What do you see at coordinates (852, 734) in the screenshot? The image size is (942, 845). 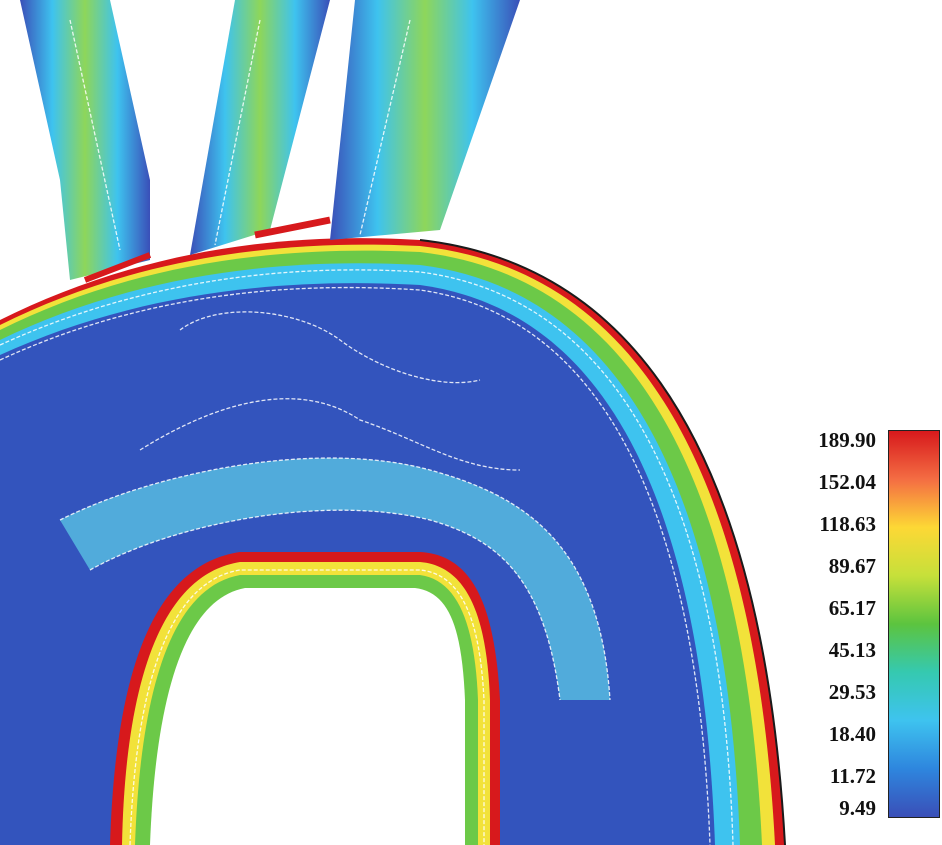 I see `colorbar-tick-label: 18.40` at bounding box center [852, 734].